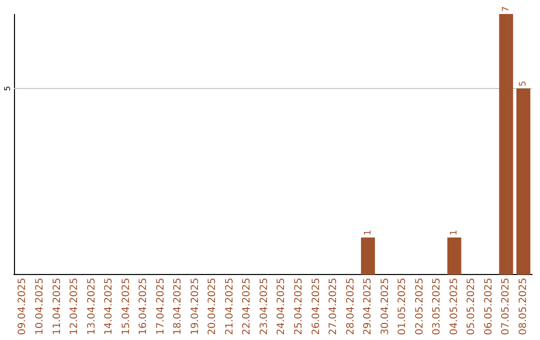 This screenshot has width=540, height=340. I want to click on x-tick-label: 14.04.2025, so click(109, 307).